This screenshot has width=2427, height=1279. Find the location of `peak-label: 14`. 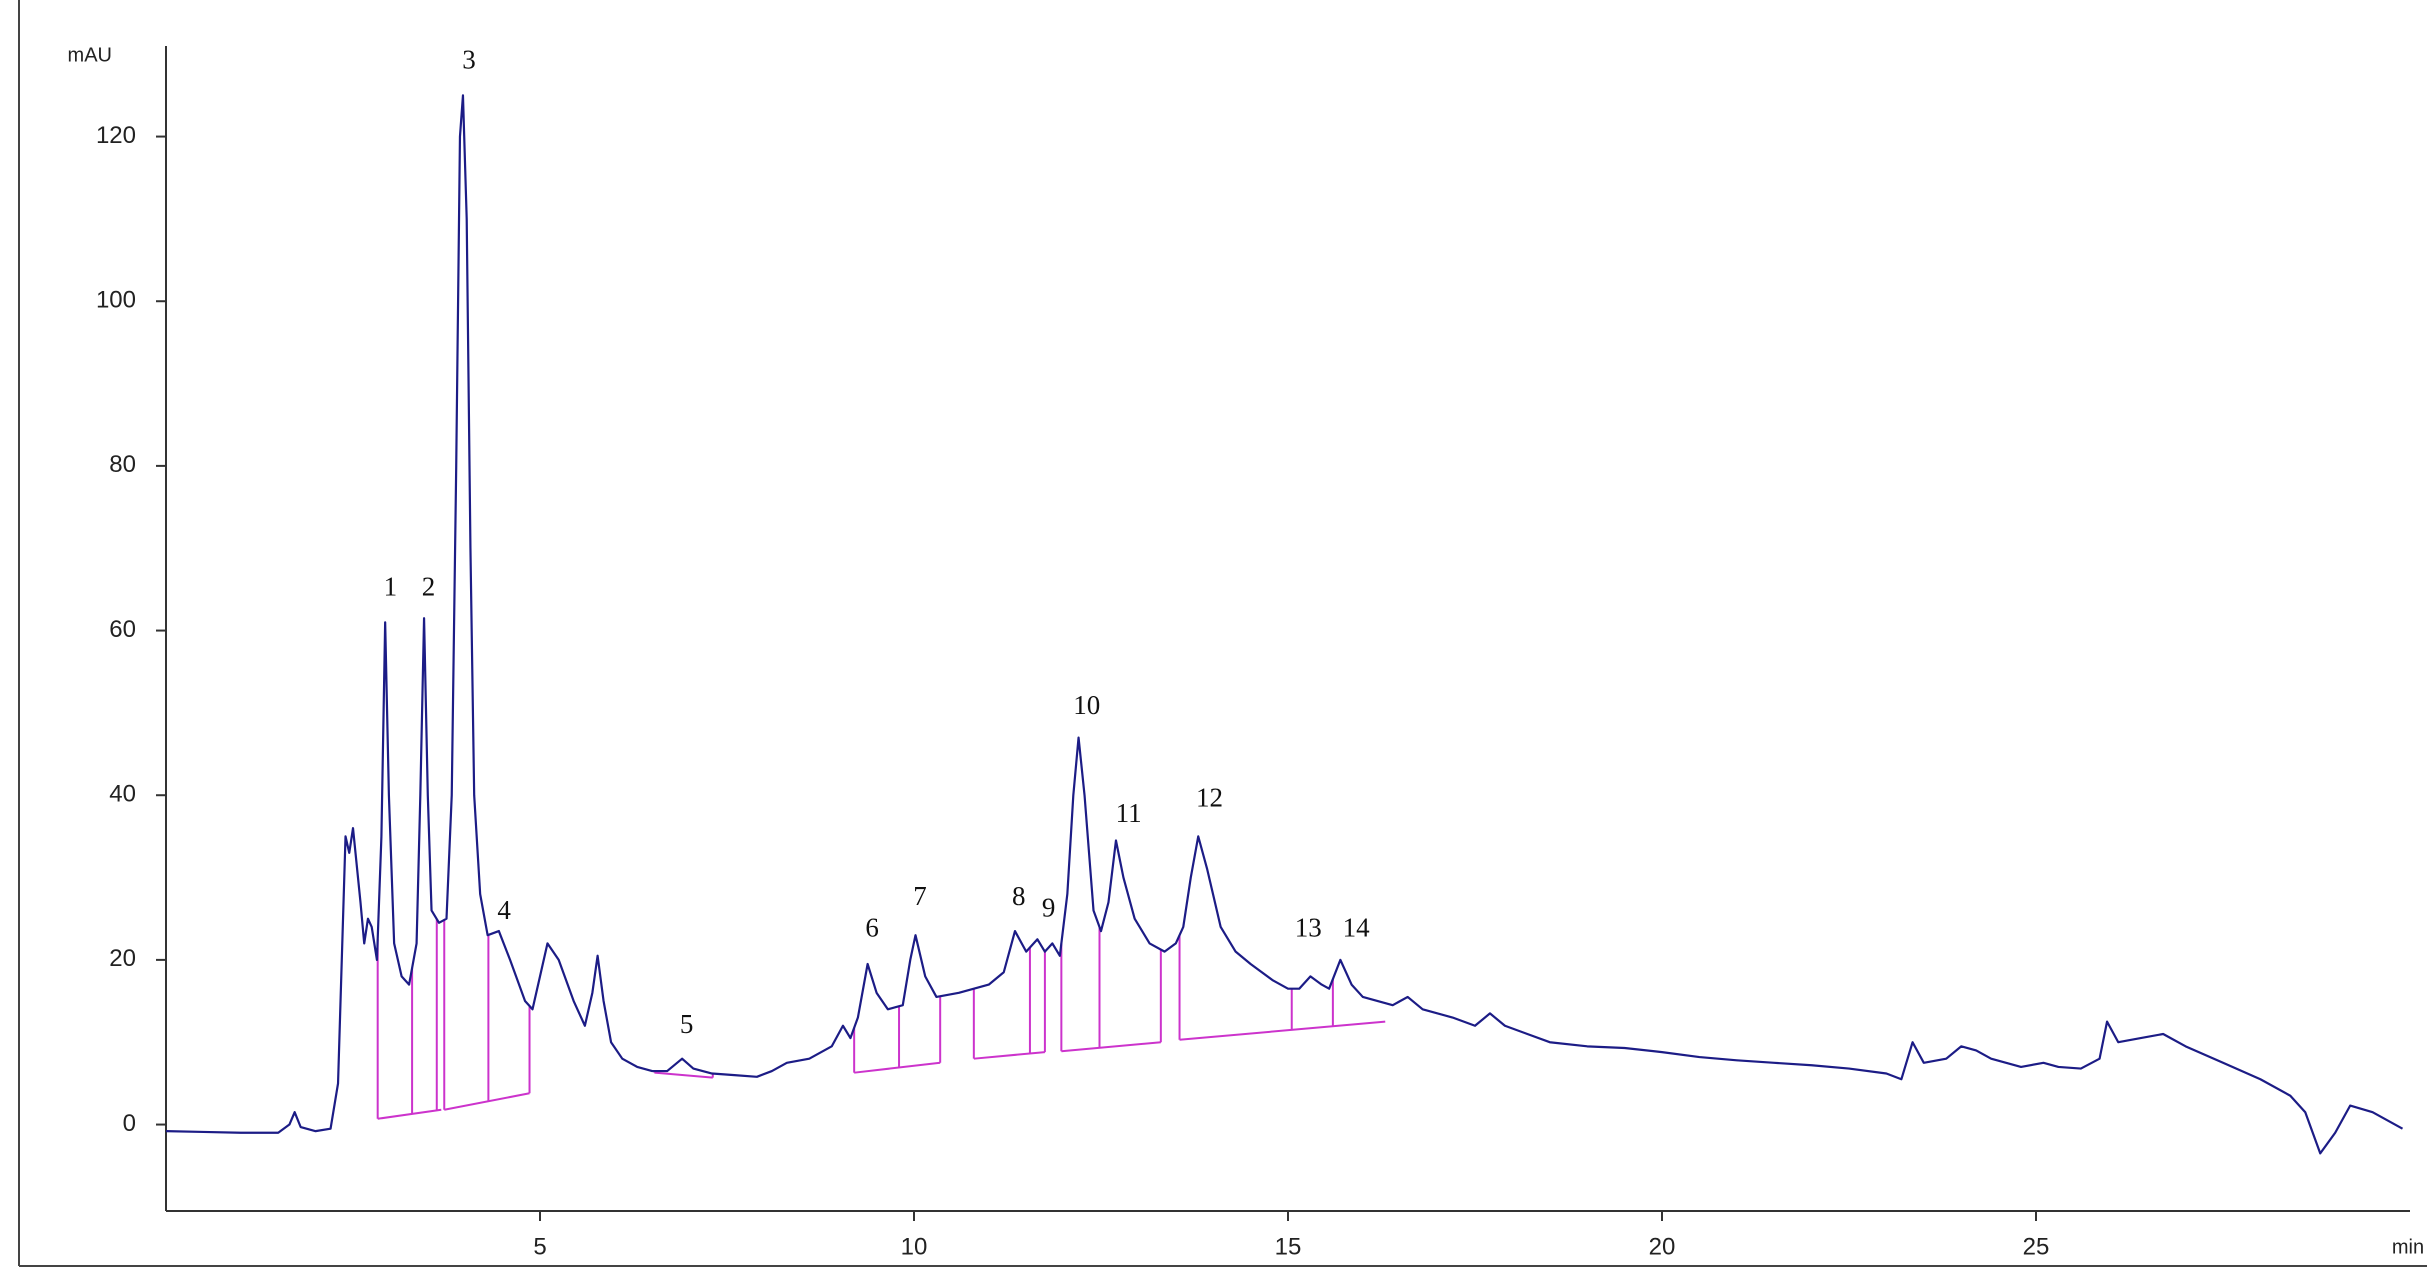

peak-label: 14 is located at coordinates (1357, 927).